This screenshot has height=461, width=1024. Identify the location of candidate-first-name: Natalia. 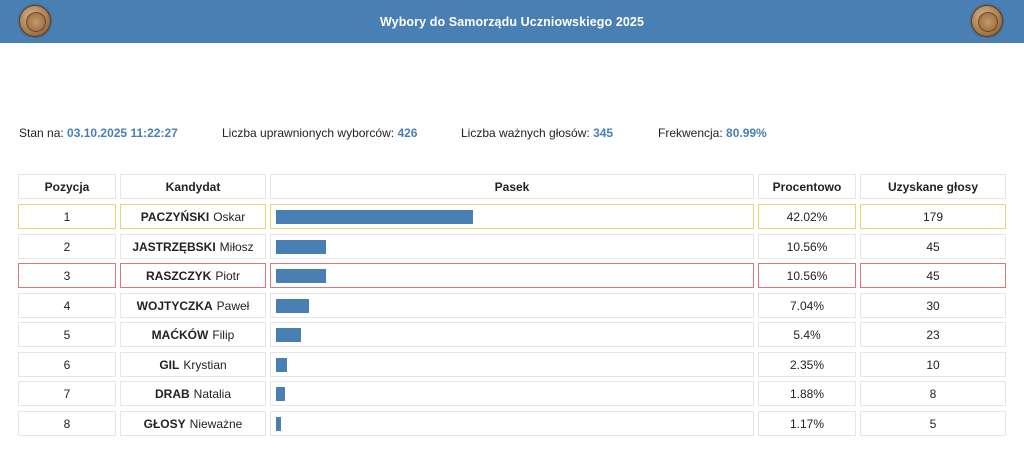
(212, 393).